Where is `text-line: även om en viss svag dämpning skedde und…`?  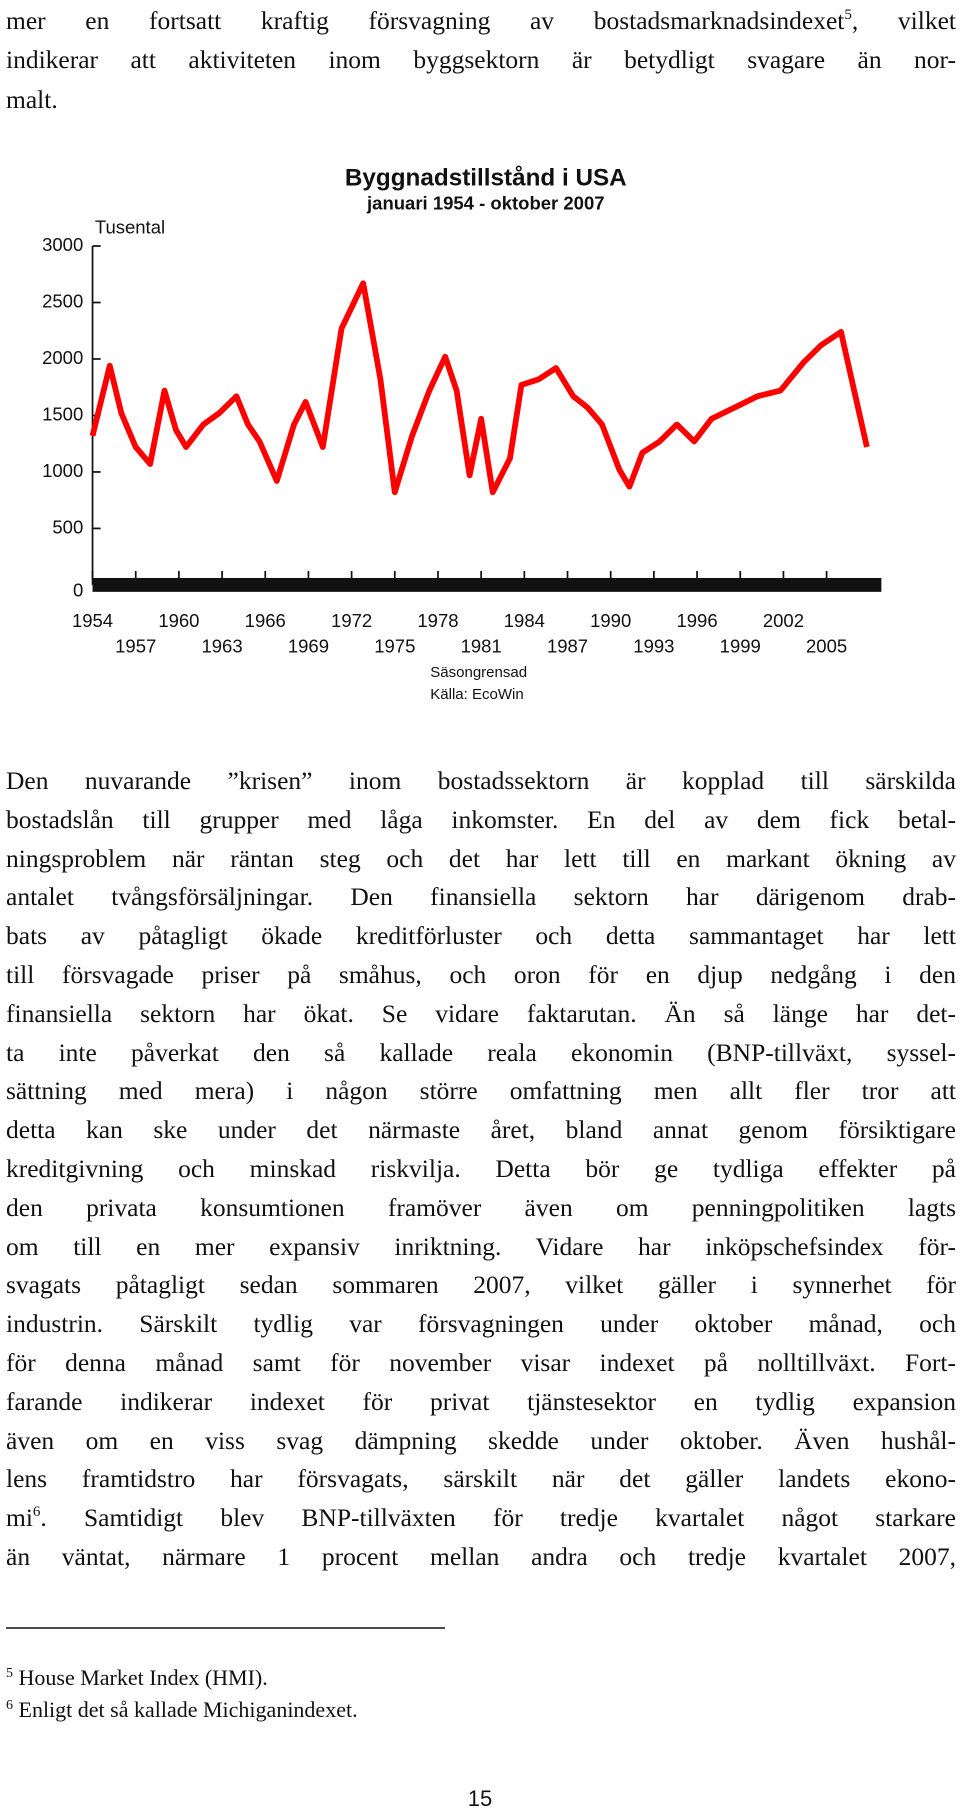
text-line: även om en viss svag dämpning skedde und… is located at coordinates (481, 1440).